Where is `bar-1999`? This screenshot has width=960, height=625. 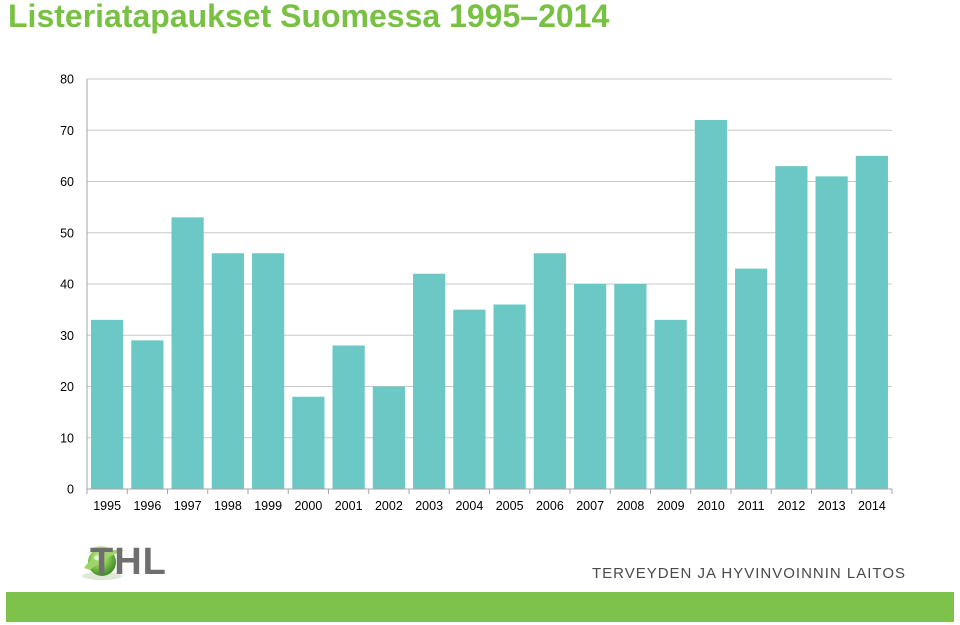
bar-1999 is located at coordinates (268, 371).